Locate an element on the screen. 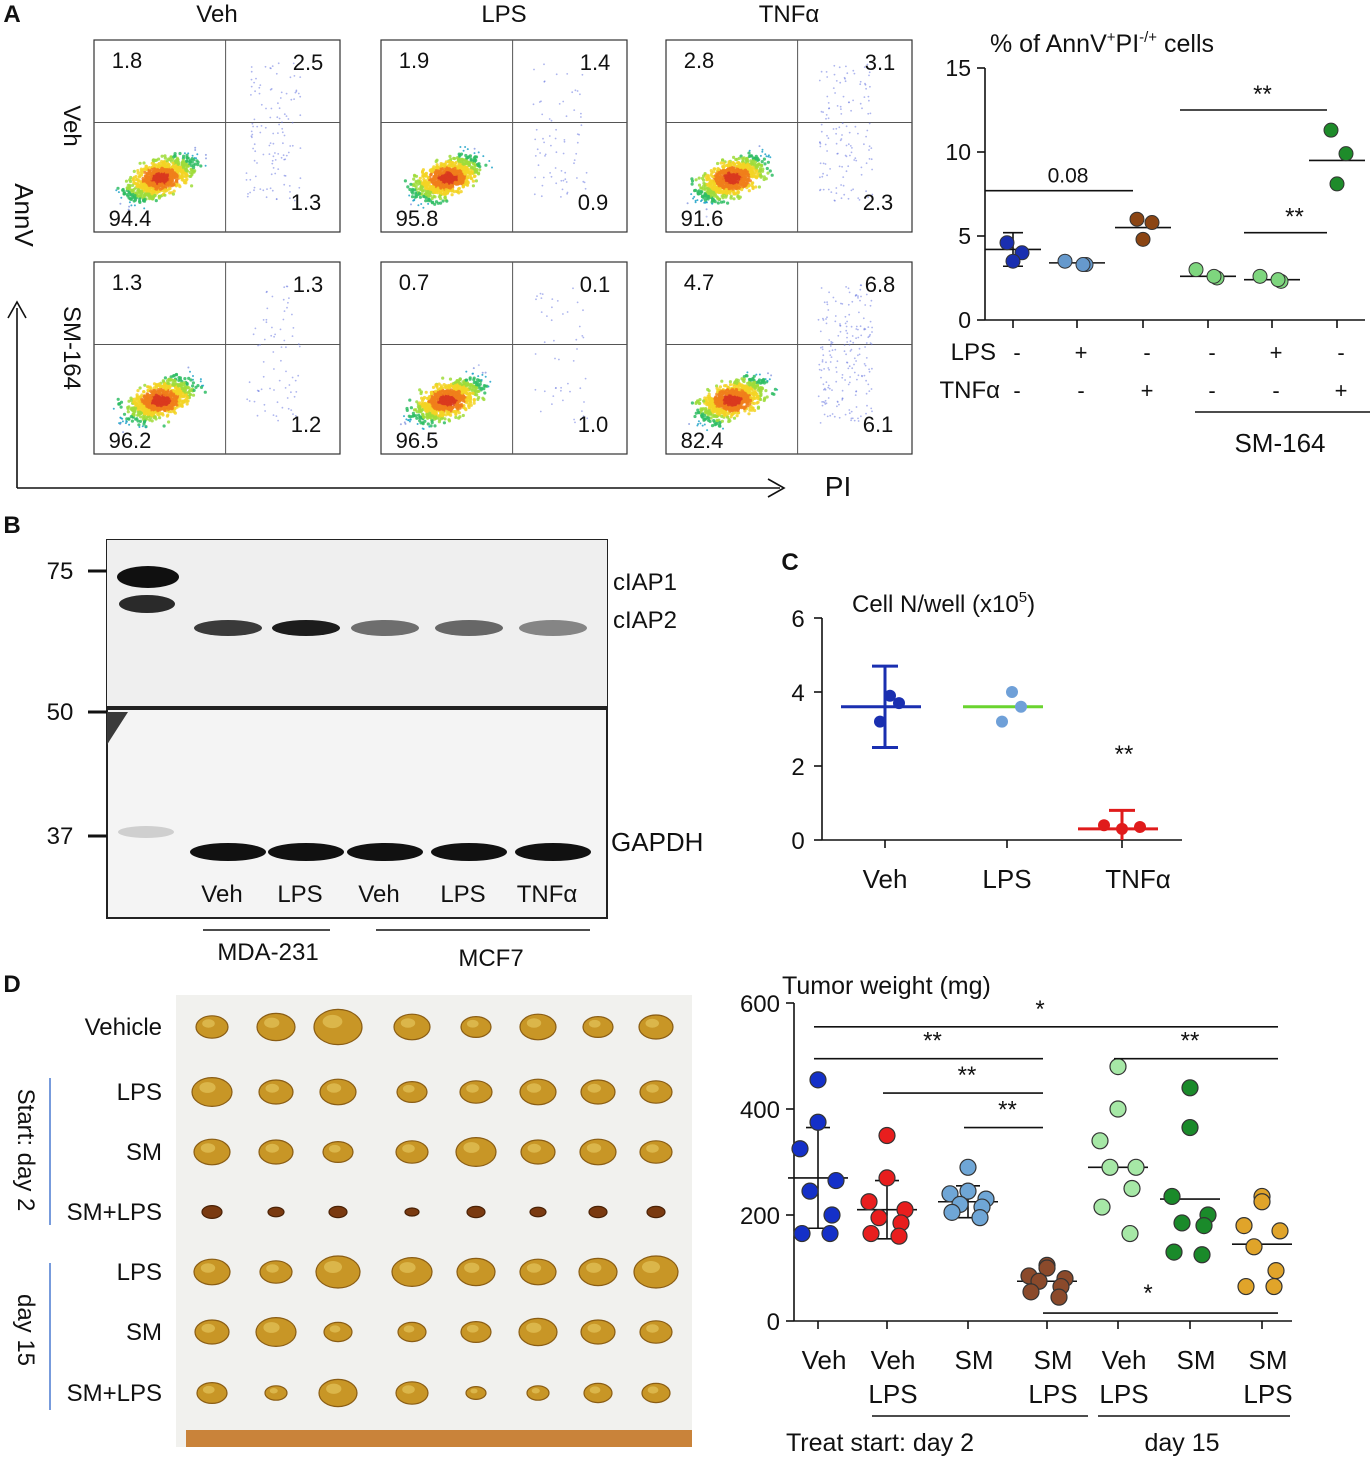 The height and width of the screenshot is (1459, 1371). x-axis-label: PI is located at coordinates (838, 486).